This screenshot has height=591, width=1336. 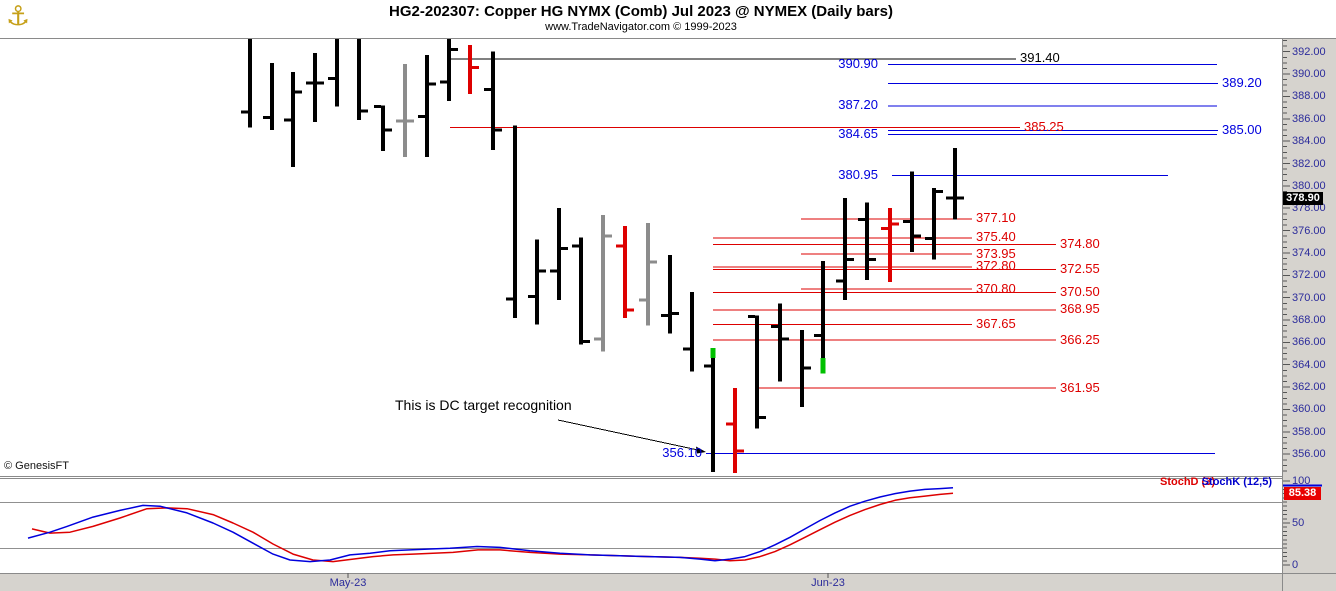 I want to click on x-axis-month-label: Jun-23, so click(x=828, y=583).